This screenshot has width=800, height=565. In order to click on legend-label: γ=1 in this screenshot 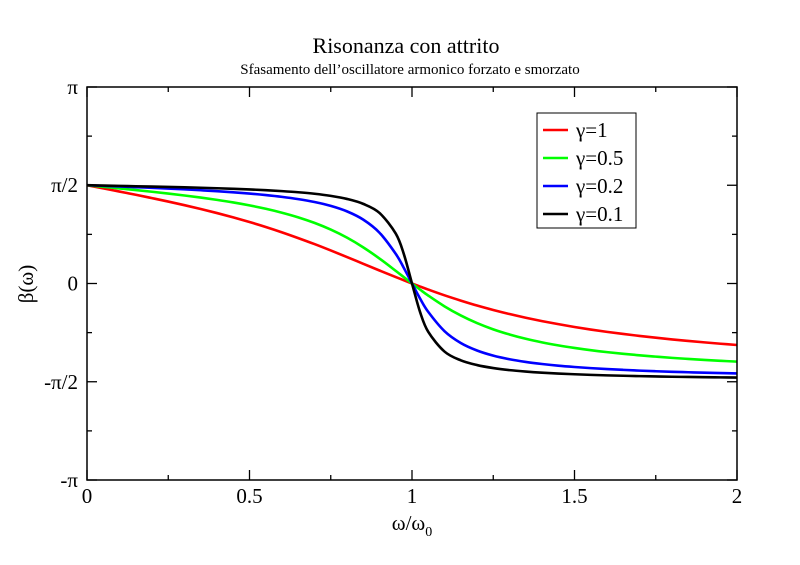, I will do `click(591, 130)`.